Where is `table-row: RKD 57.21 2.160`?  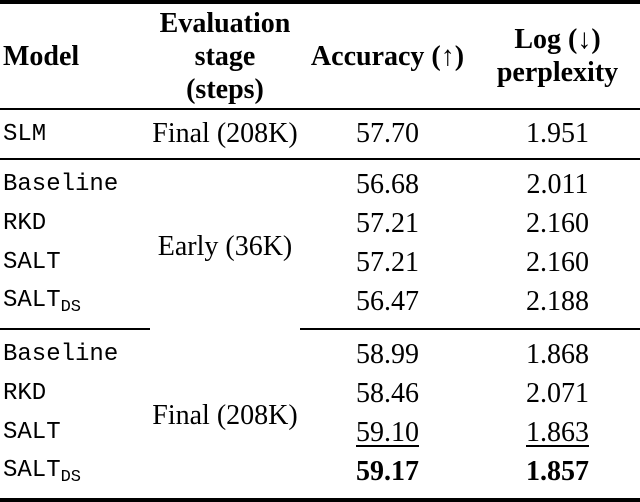
table-row: RKD 57.21 2.160 is located at coordinates (320, 223).